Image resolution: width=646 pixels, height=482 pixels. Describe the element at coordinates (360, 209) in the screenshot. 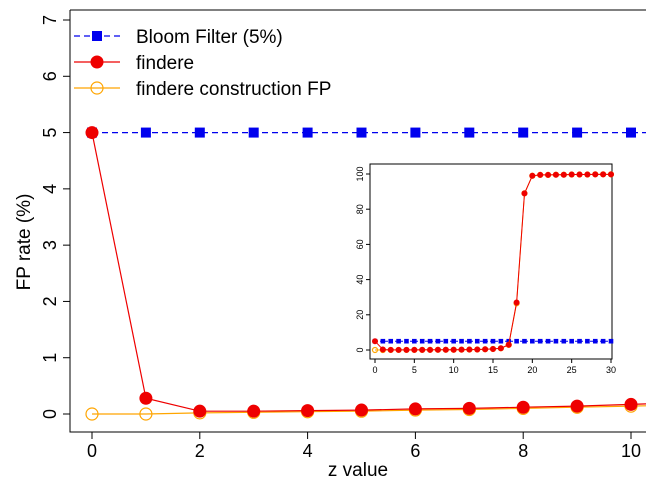

I see `inset-y-tick-label: 80` at that location.